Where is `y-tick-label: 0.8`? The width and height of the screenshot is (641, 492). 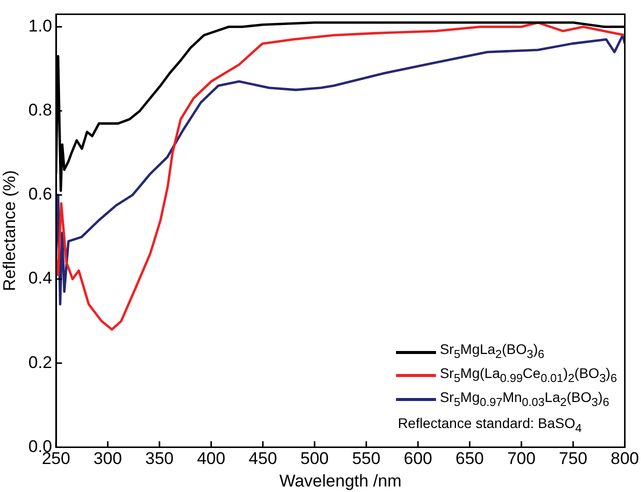
y-tick-label: 0.8 is located at coordinates (40, 110).